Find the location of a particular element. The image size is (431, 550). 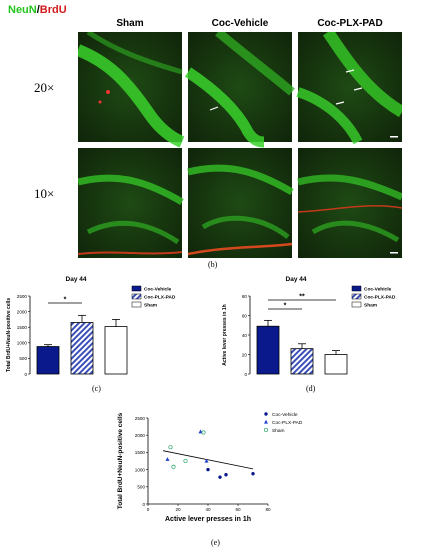

panel-letter-c: (c) is located at coordinates (96, 388).